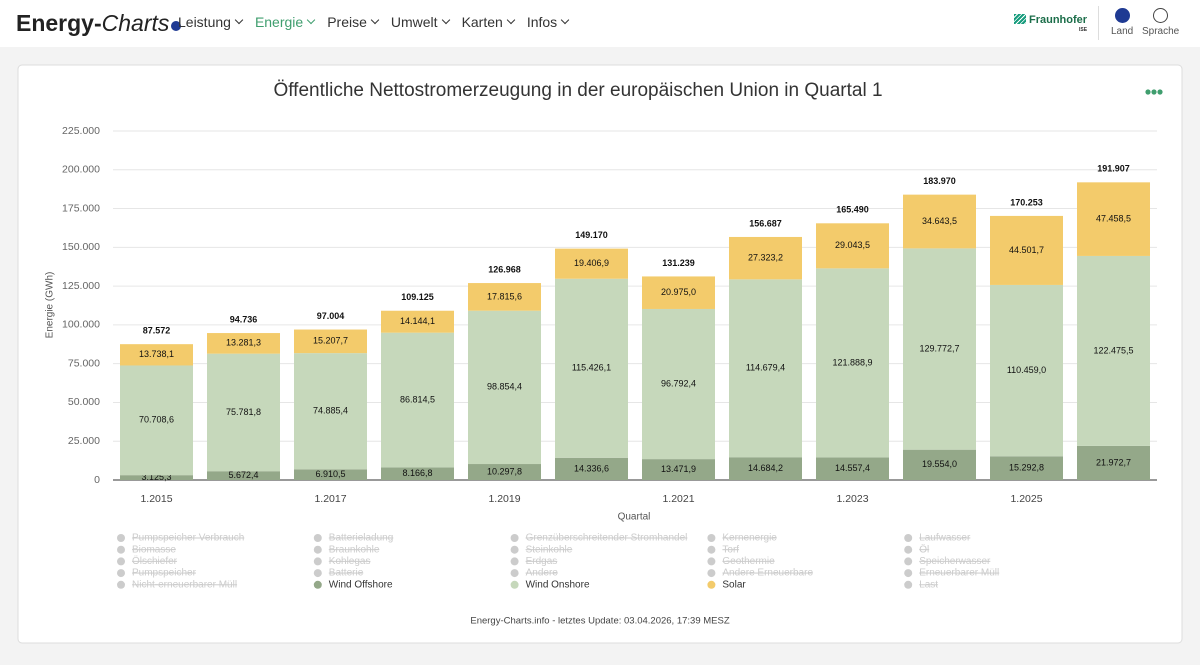 The height and width of the screenshot is (665, 1200). Describe the element at coordinates (84, 441) in the screenshot. I see `y-tick-label: 25.000` at that location.